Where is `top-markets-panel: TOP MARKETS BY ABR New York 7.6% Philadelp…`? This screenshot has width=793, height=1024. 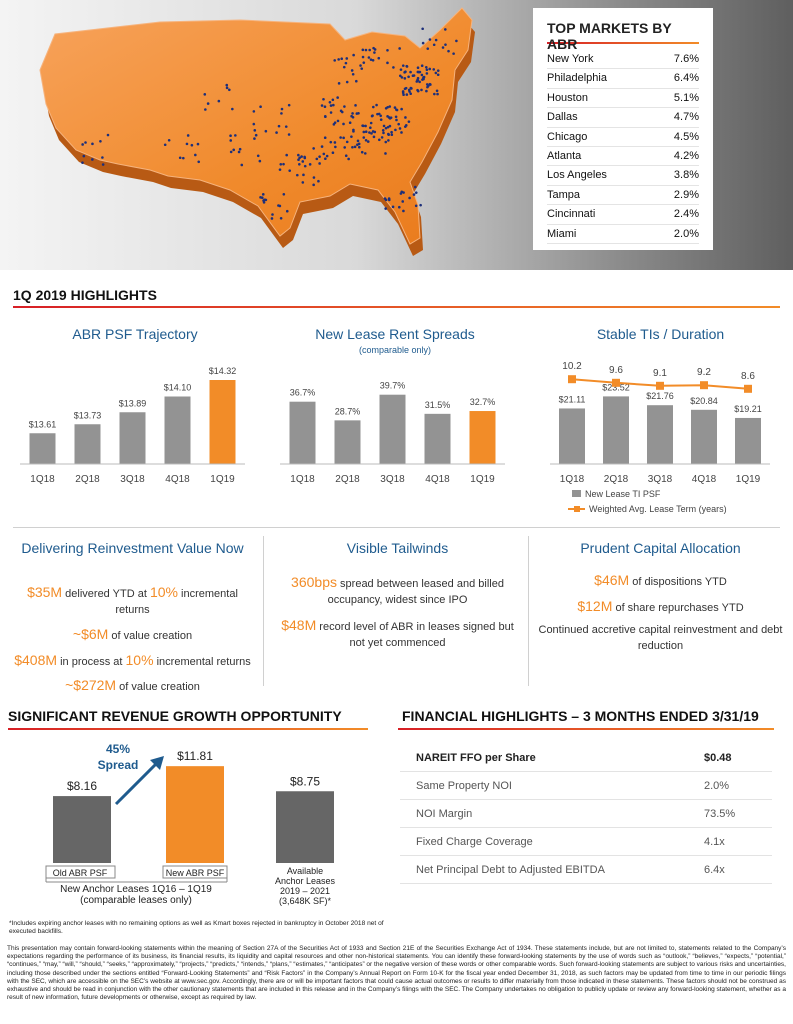 top-markets-panel: TOP MARKETS BY ABR New York 7.6% Philadelp… is located at coordinates (623, 129).